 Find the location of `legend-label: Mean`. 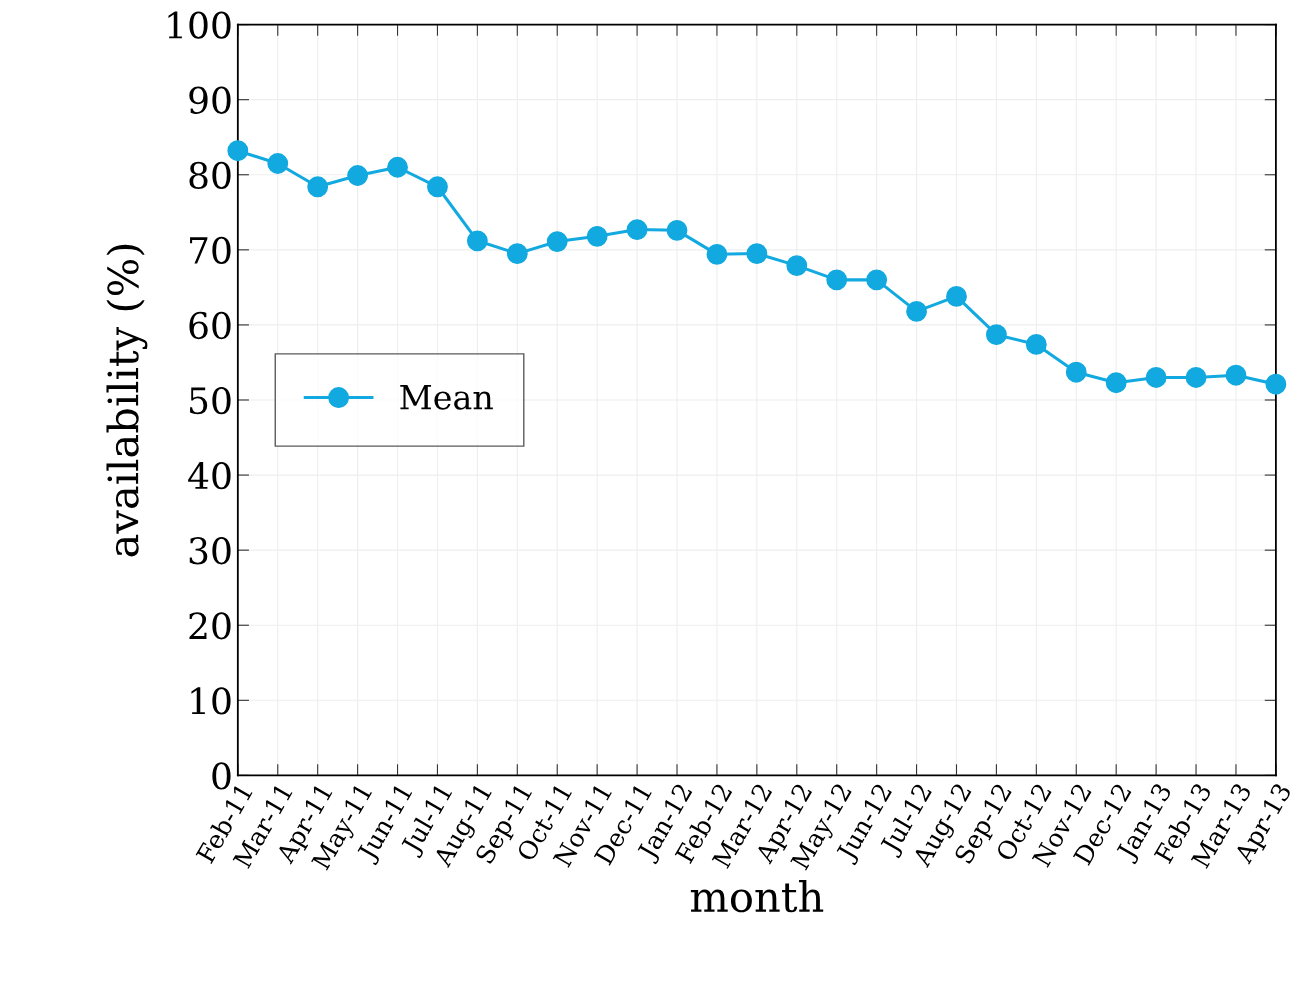

legend-label: Mean is located at coordinates (446, 397).